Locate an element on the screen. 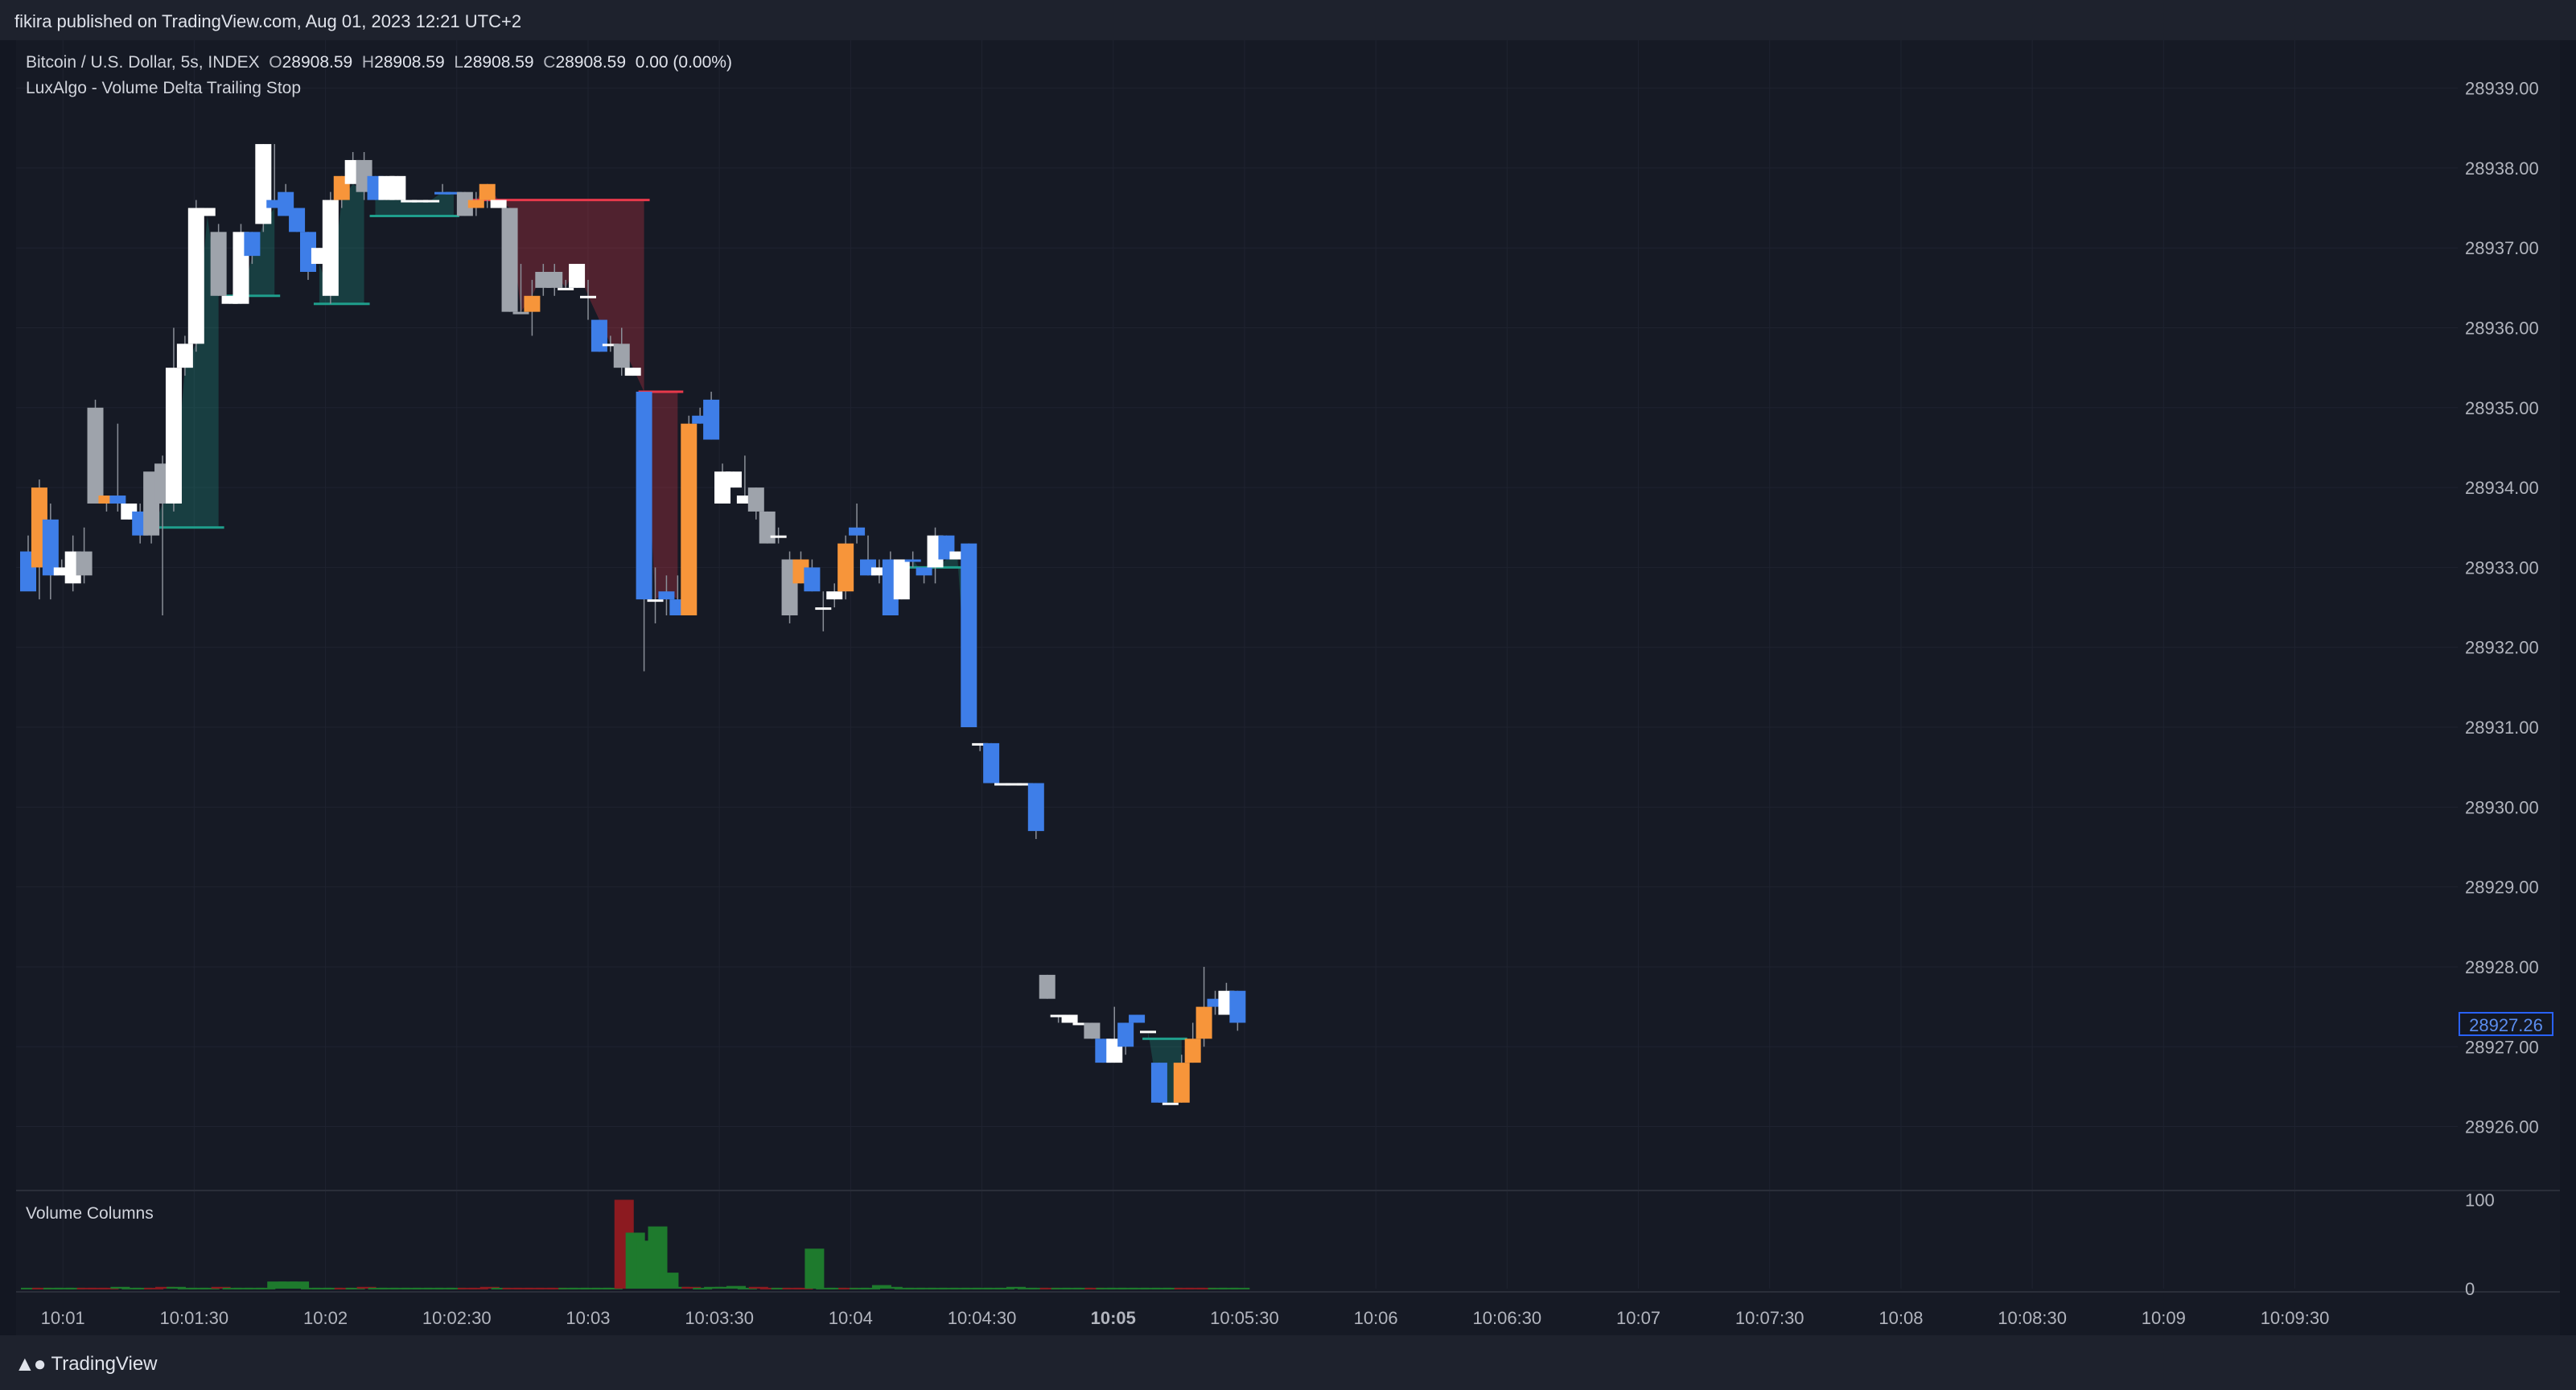 Image resolution: width=2576 pixels, height=1390 pixels. time-tick-label: 10:09:30 is located at coordinates (2295, 1318).